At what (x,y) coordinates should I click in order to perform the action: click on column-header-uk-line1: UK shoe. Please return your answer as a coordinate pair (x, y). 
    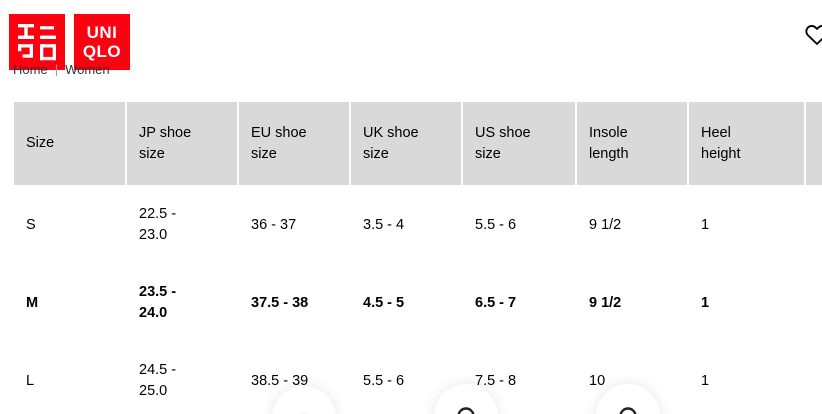
    Looking at the image, I should click on (391, 132).